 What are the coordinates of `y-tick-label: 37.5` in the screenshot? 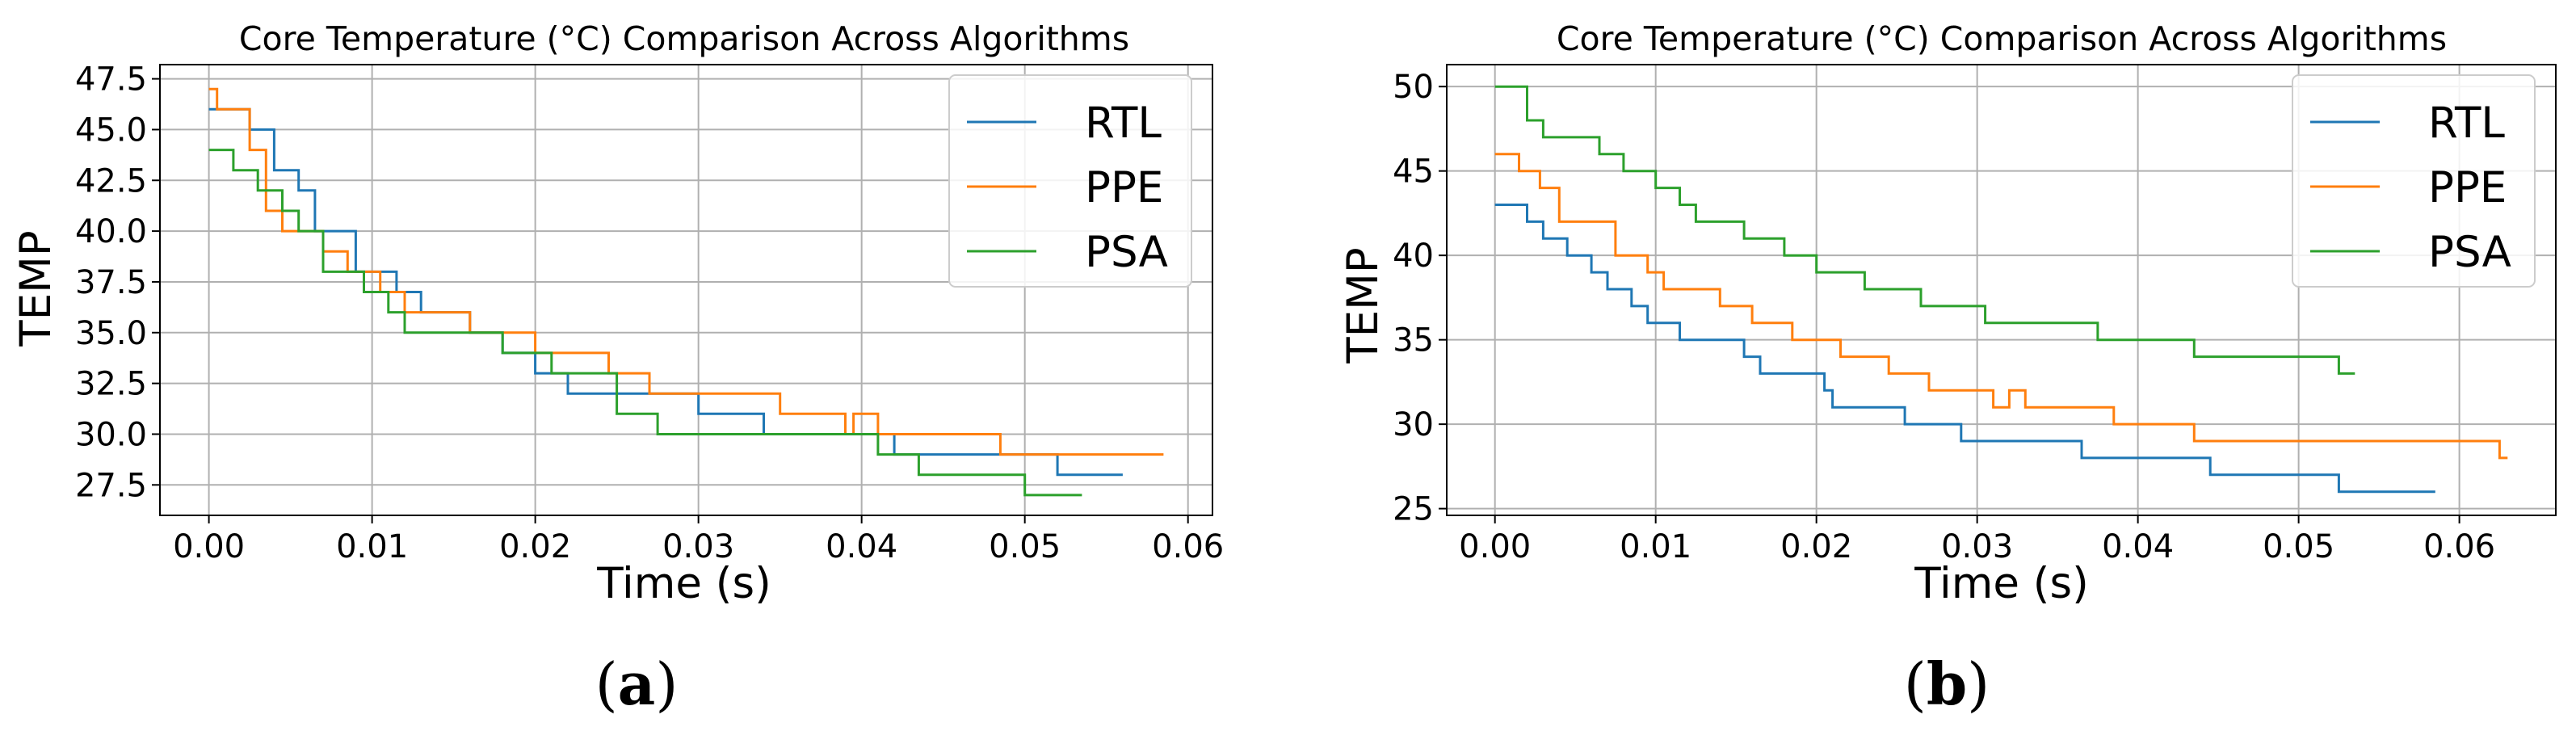 It's located at (111, 282).